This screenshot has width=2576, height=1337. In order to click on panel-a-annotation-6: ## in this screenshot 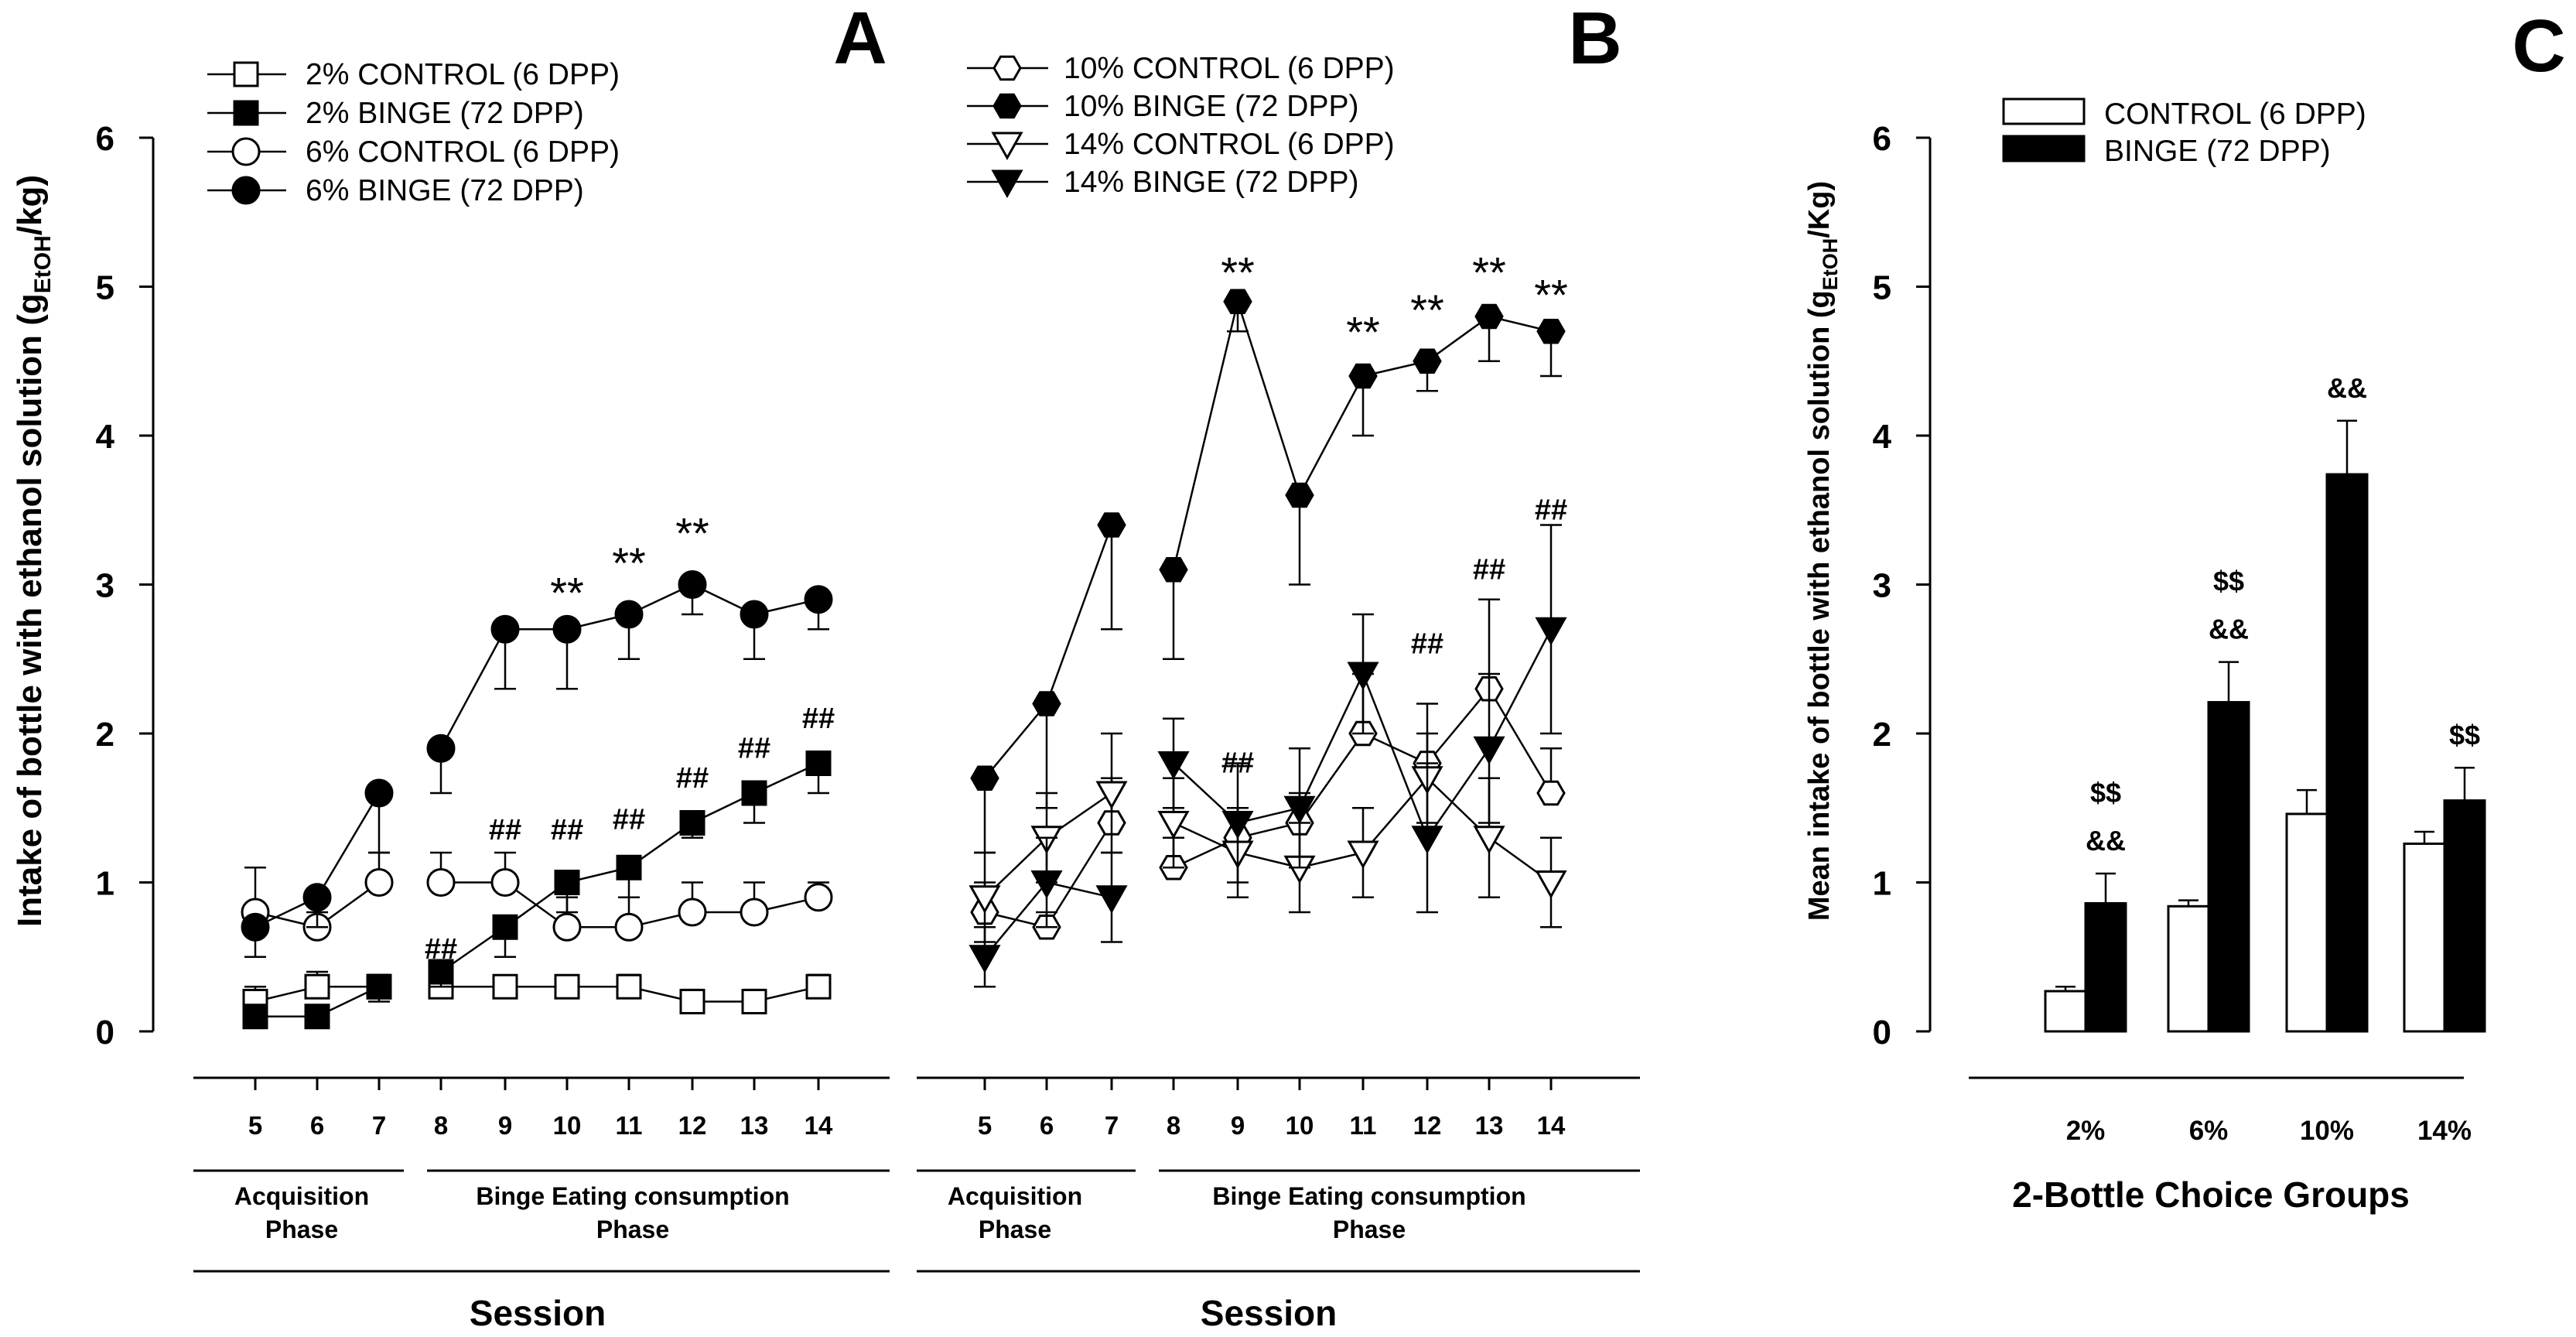, I will do `click(567, 830)`.